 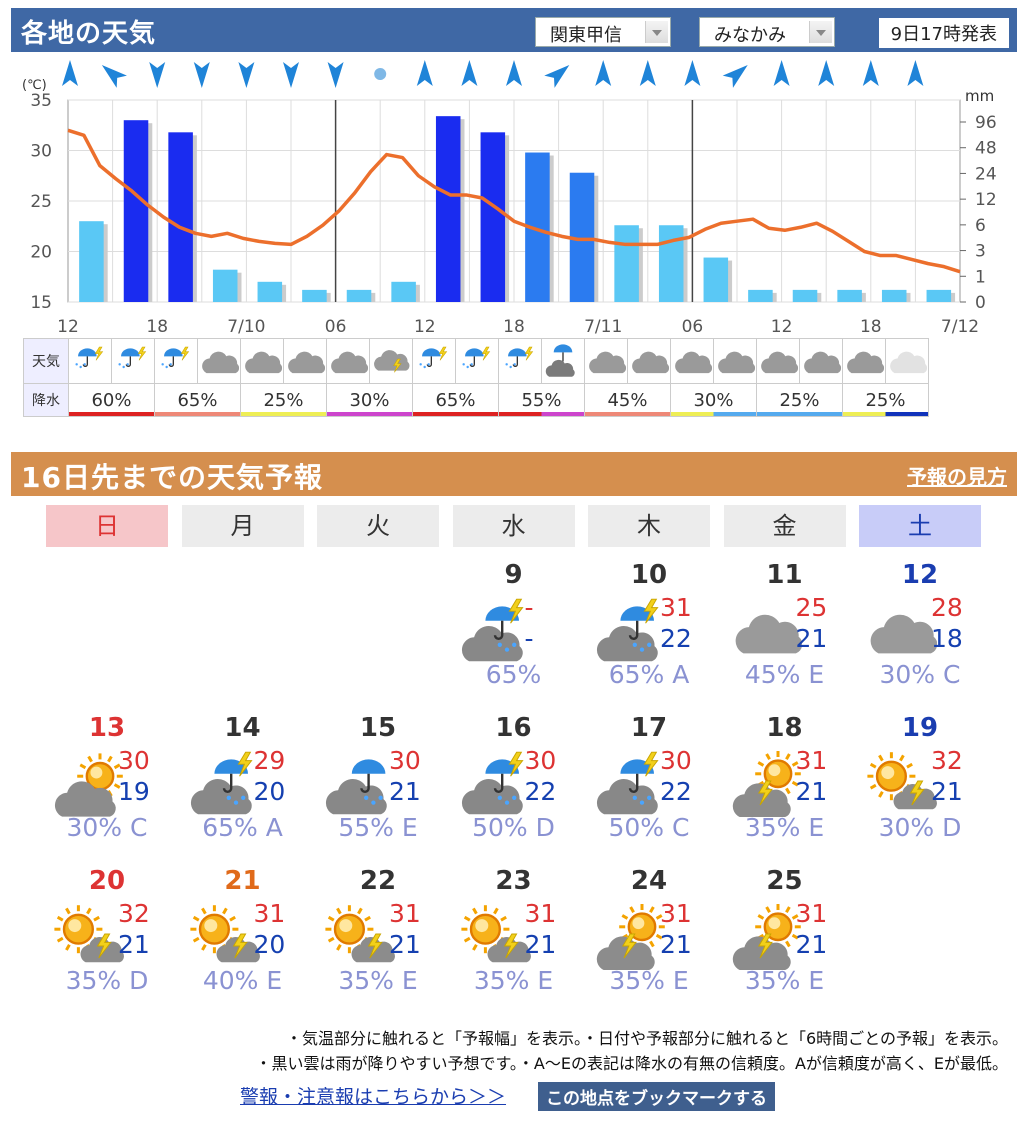 What do you see at coordinates (820, 32) in the screenshot?
I see `chevron-down-icon` at bounding box center [820, 32].